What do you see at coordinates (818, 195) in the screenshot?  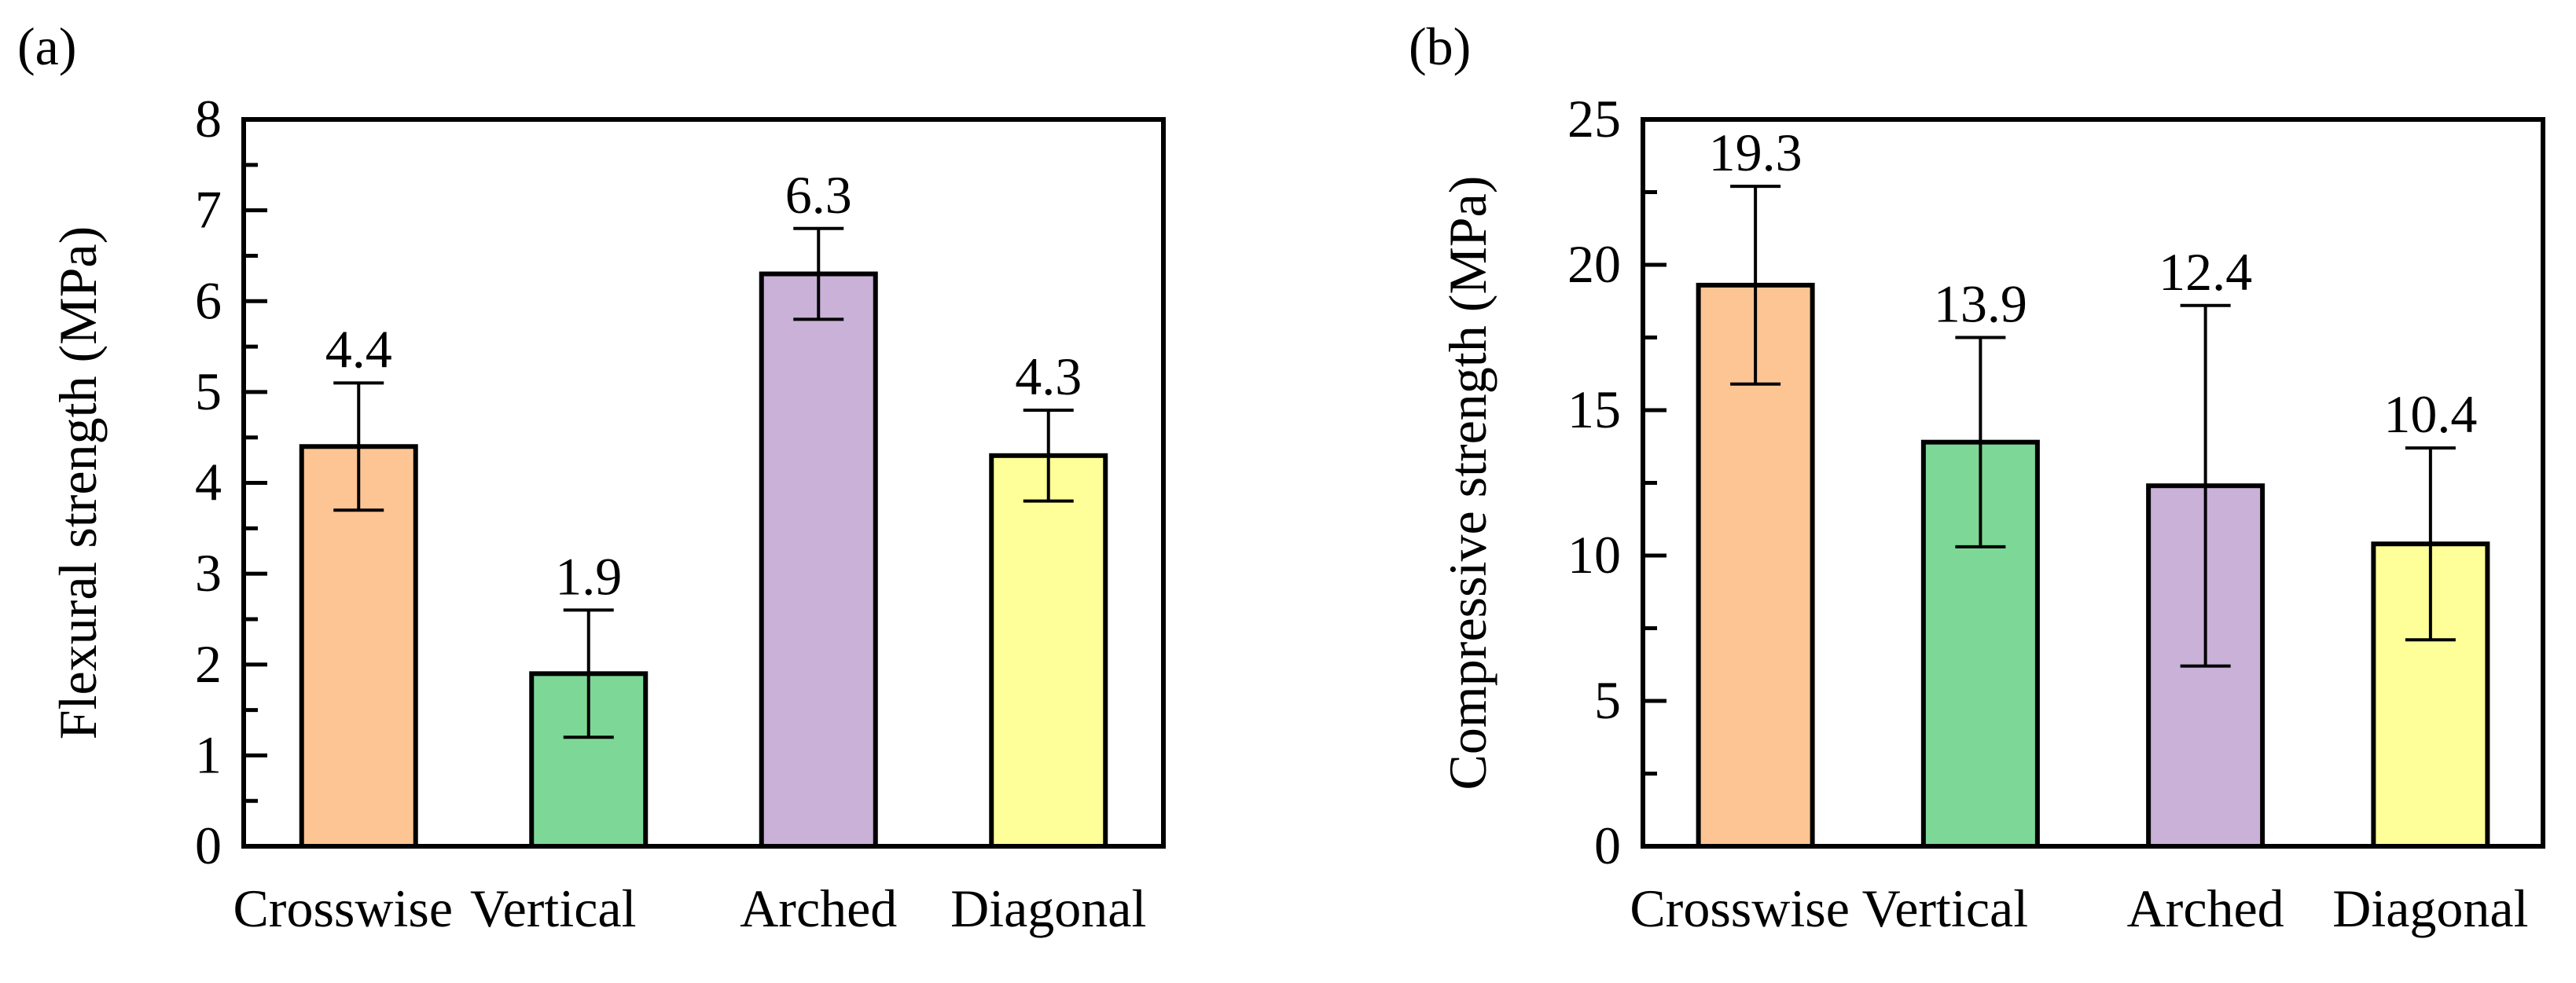 I see `panel-a-data-label-arched: 6.3` at bounding box center [818, 195].